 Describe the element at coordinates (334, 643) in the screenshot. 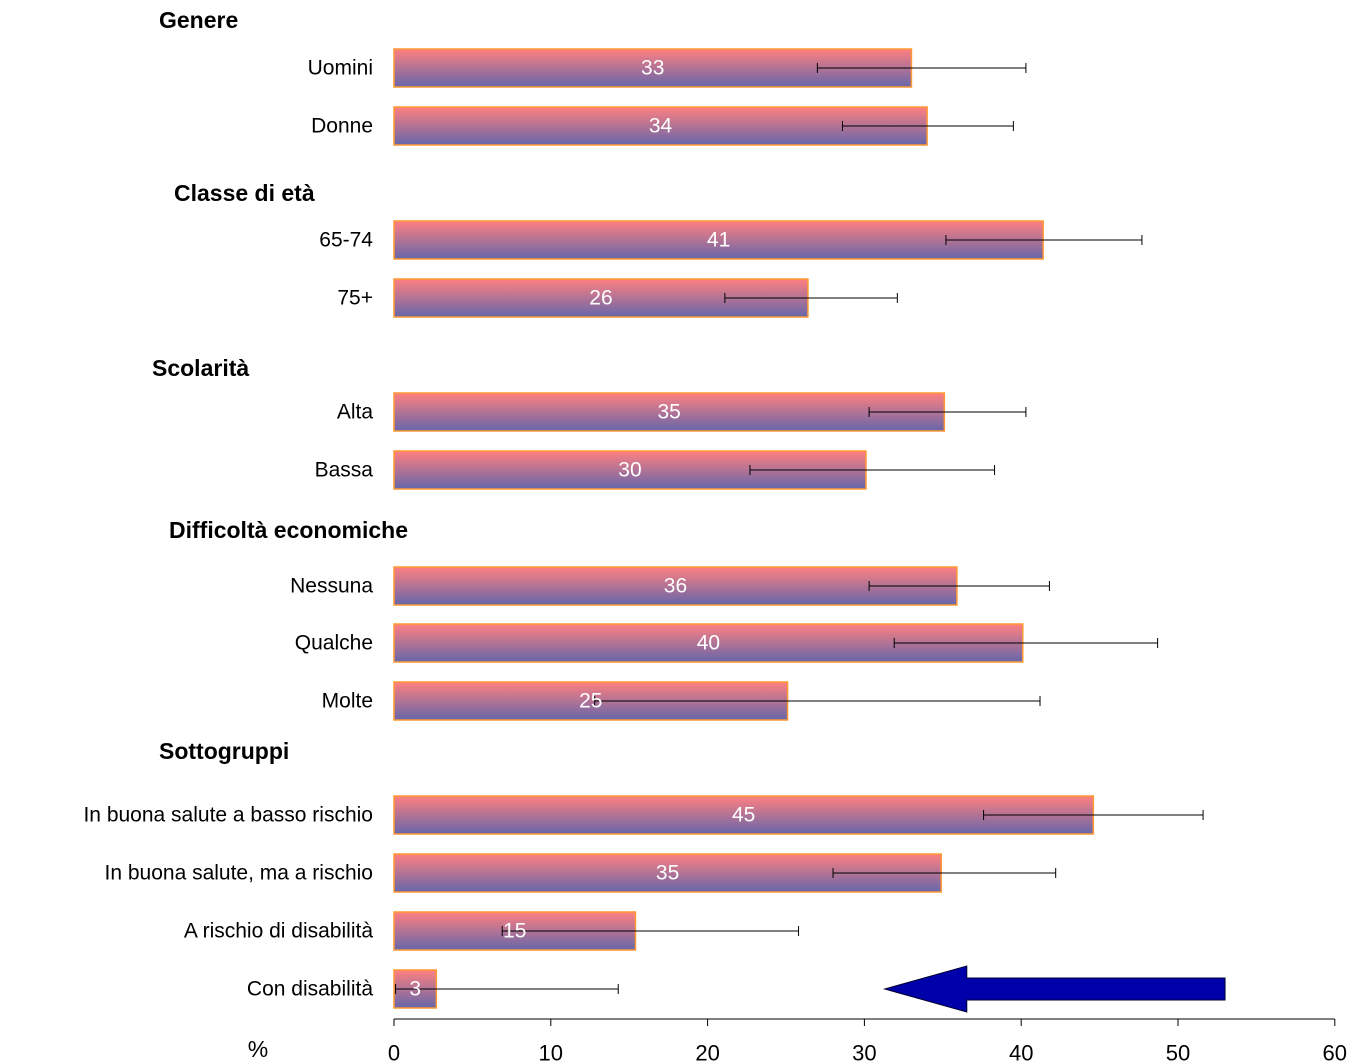

I see `category-label: Qualche` at that location.